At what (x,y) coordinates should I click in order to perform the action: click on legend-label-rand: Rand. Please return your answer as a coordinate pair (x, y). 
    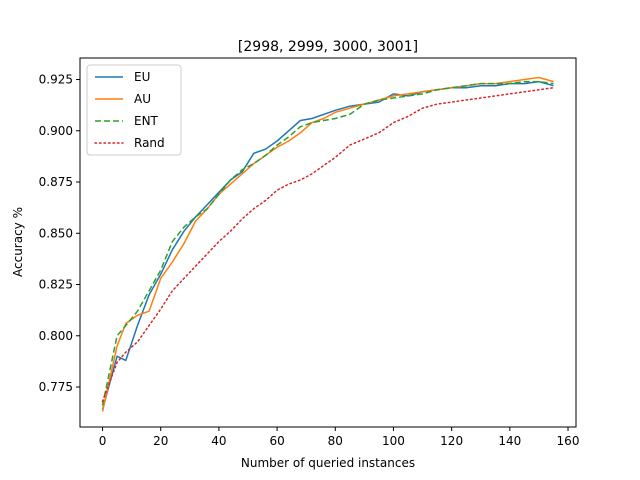
    Looking at the image, I should click on (149, 143).